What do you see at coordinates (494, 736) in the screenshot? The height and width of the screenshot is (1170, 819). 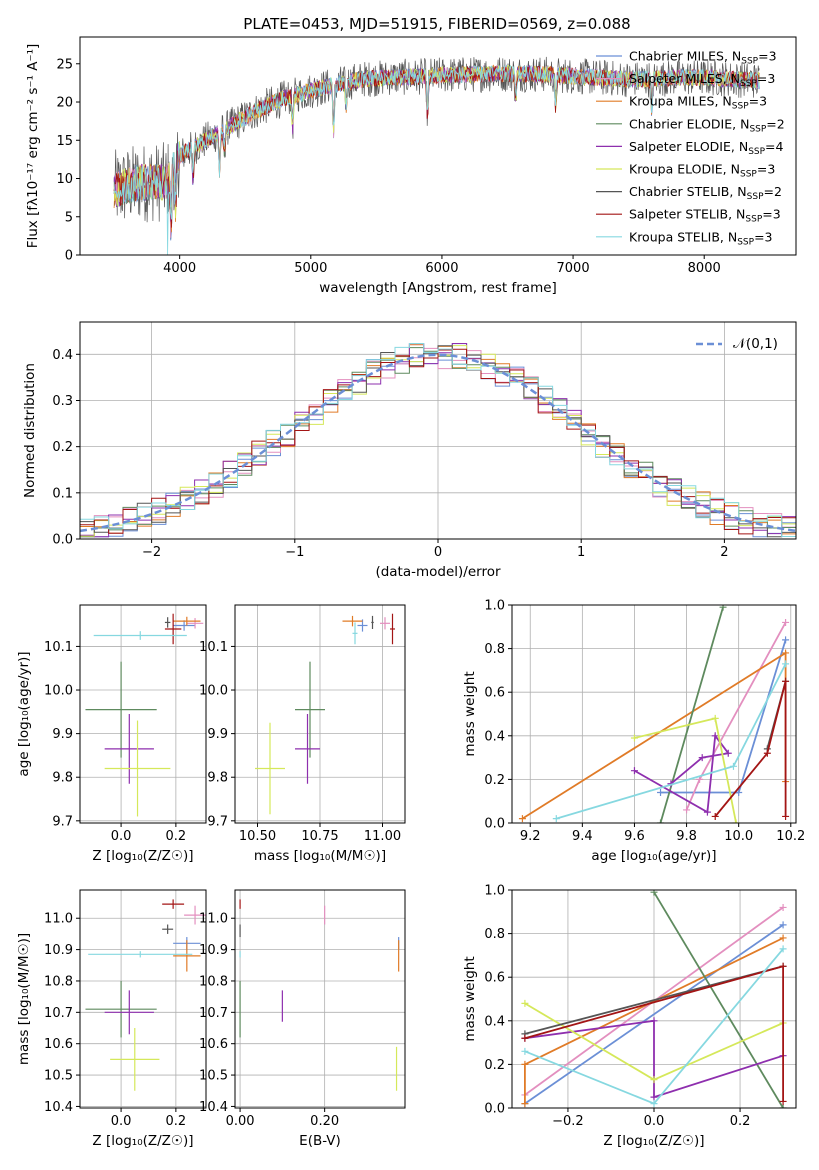 I see `age_weights-ytick-label: 0.4` at bounding box center [494, 736].